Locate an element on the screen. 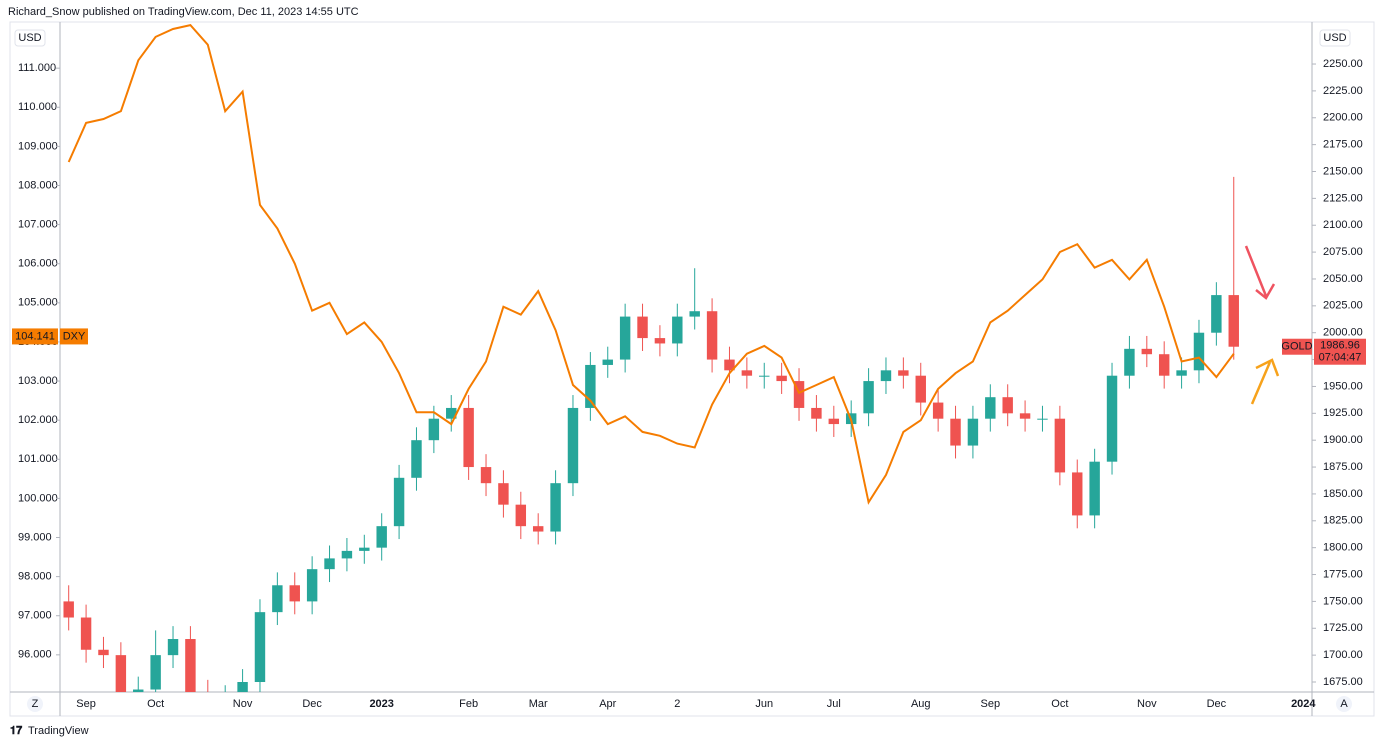 This screenshot has width=1380, height=752. x-tick-label: Oct is located at coordinates (1059, 704).